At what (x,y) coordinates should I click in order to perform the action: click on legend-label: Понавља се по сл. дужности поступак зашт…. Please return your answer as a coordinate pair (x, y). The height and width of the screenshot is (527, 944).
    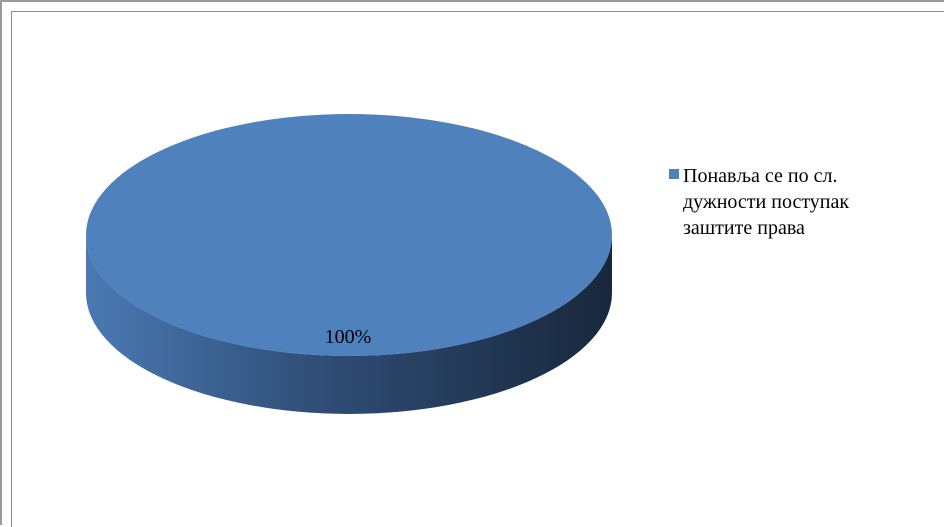
    Looking at the image, I should click on (766, 202).